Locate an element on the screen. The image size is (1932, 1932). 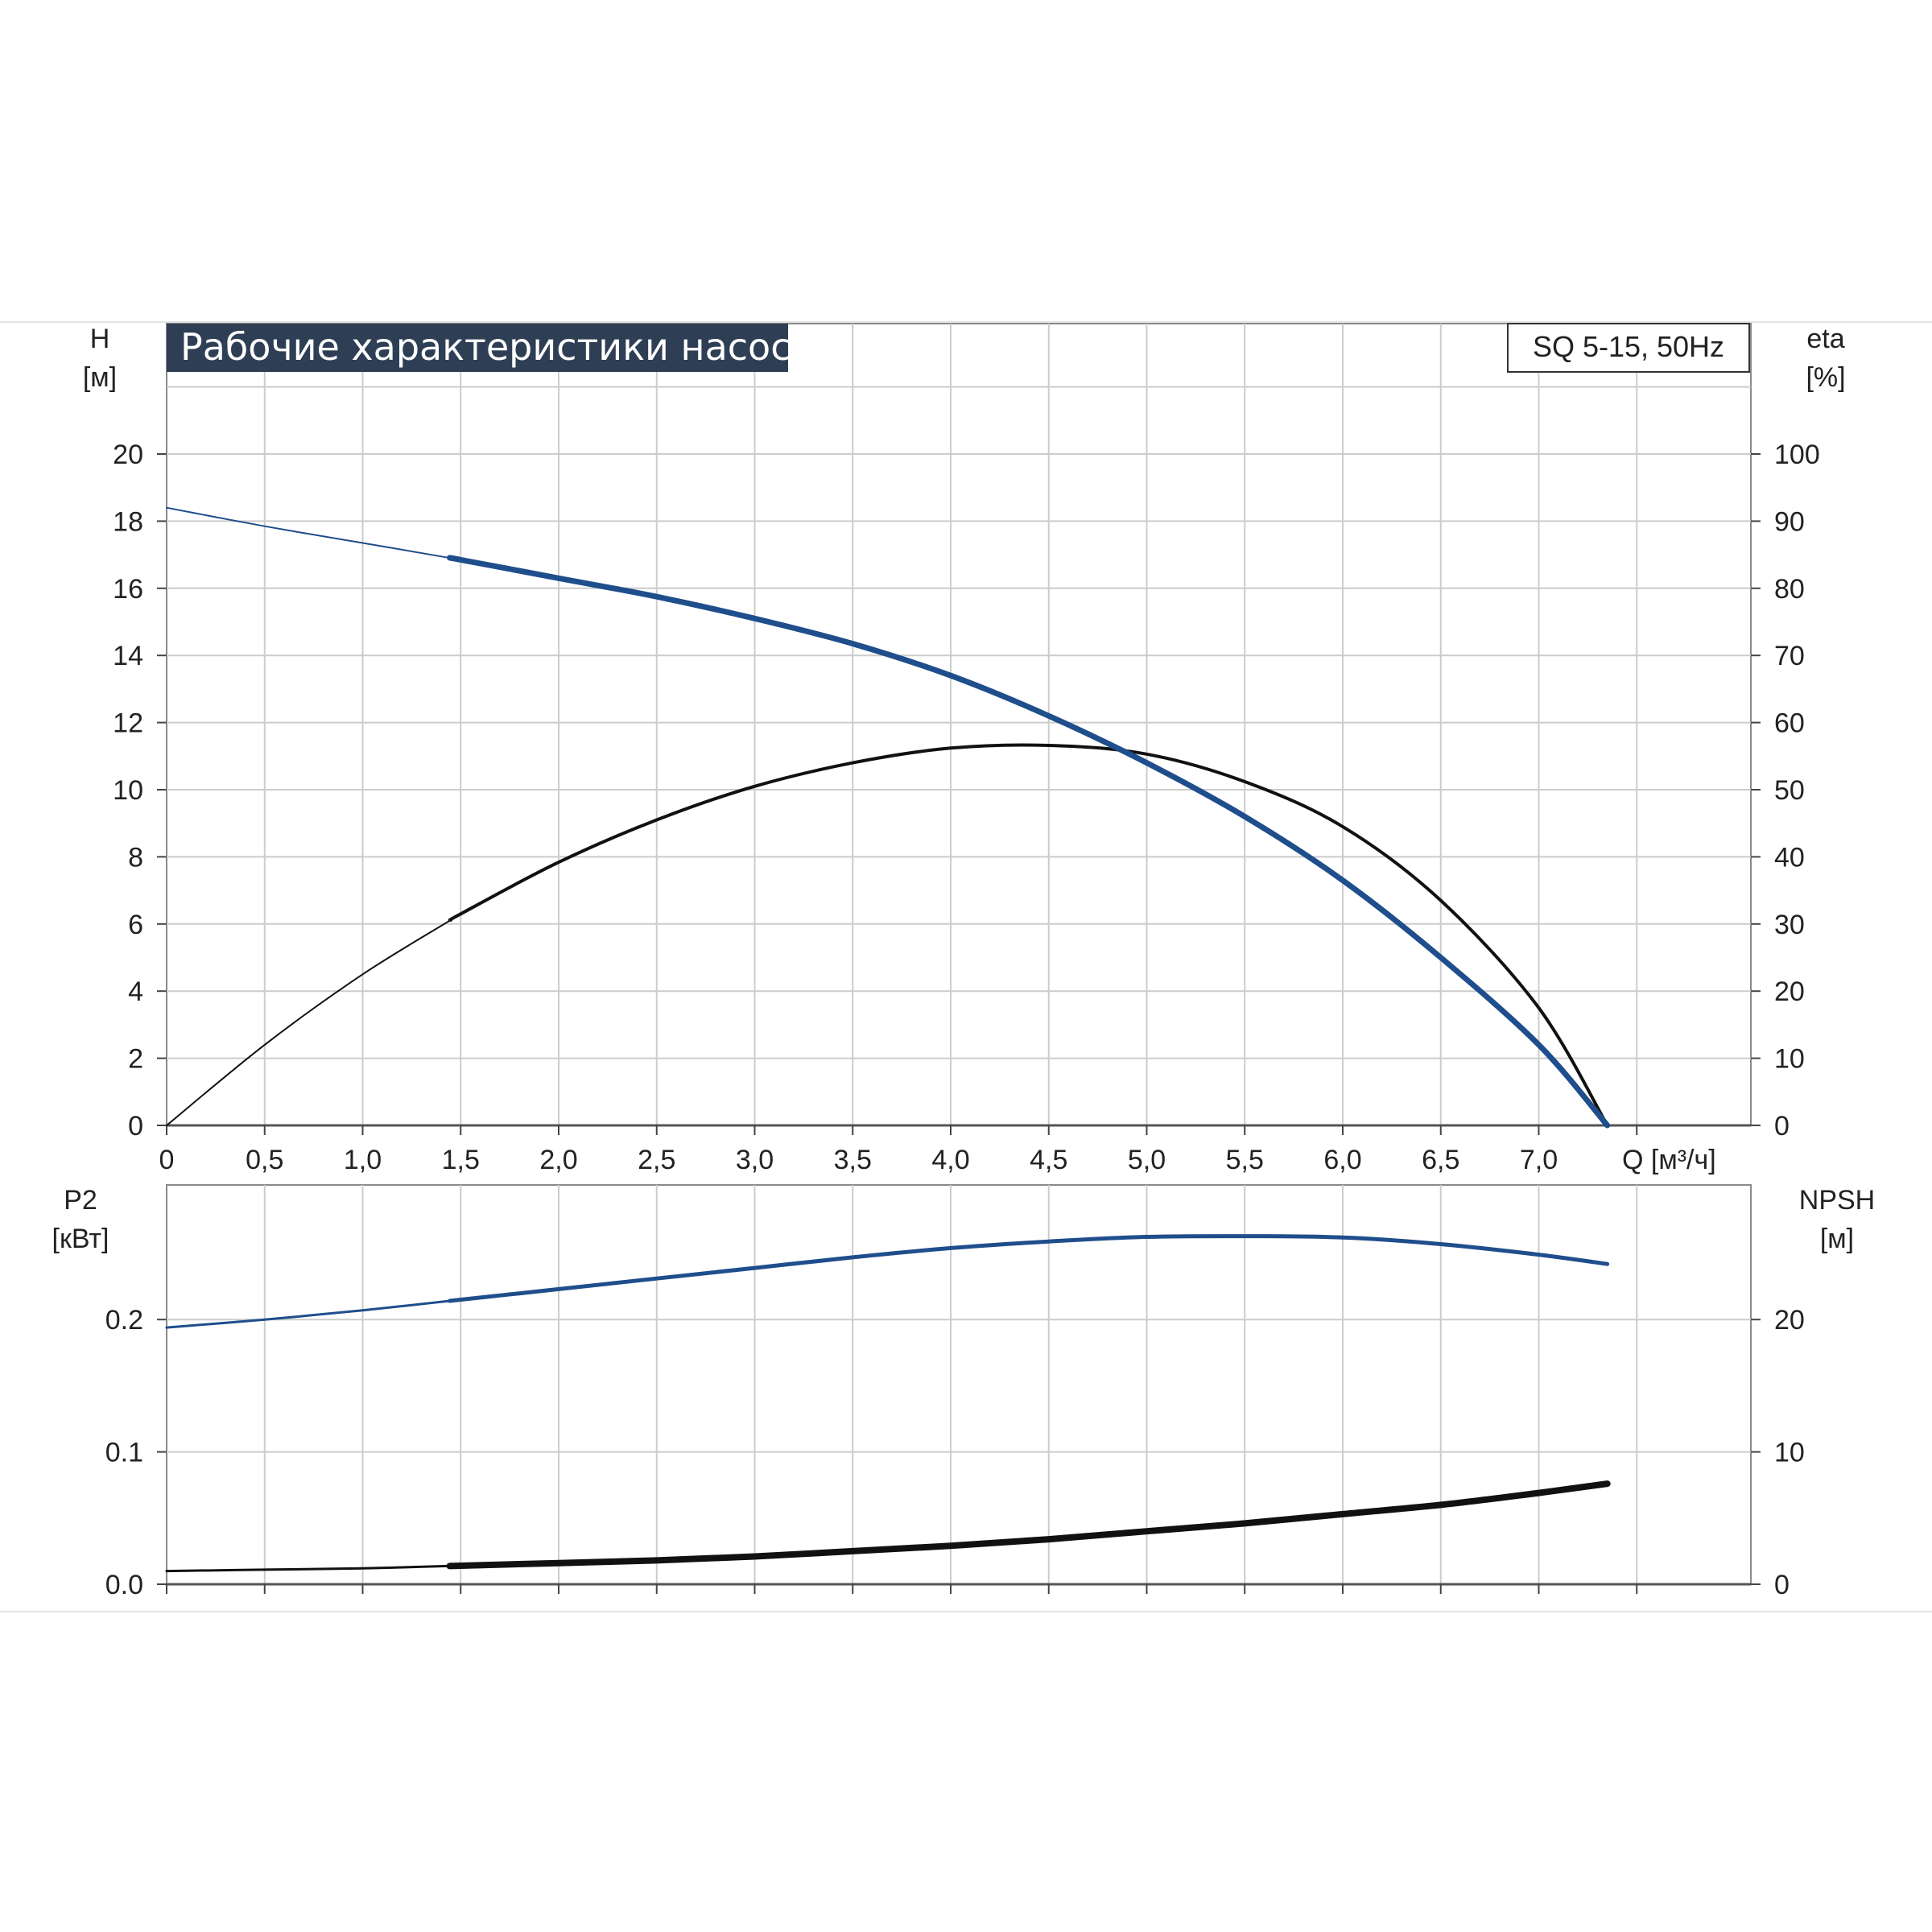
efficiency-axis-name: eta is located at coordinates (1825, 339).